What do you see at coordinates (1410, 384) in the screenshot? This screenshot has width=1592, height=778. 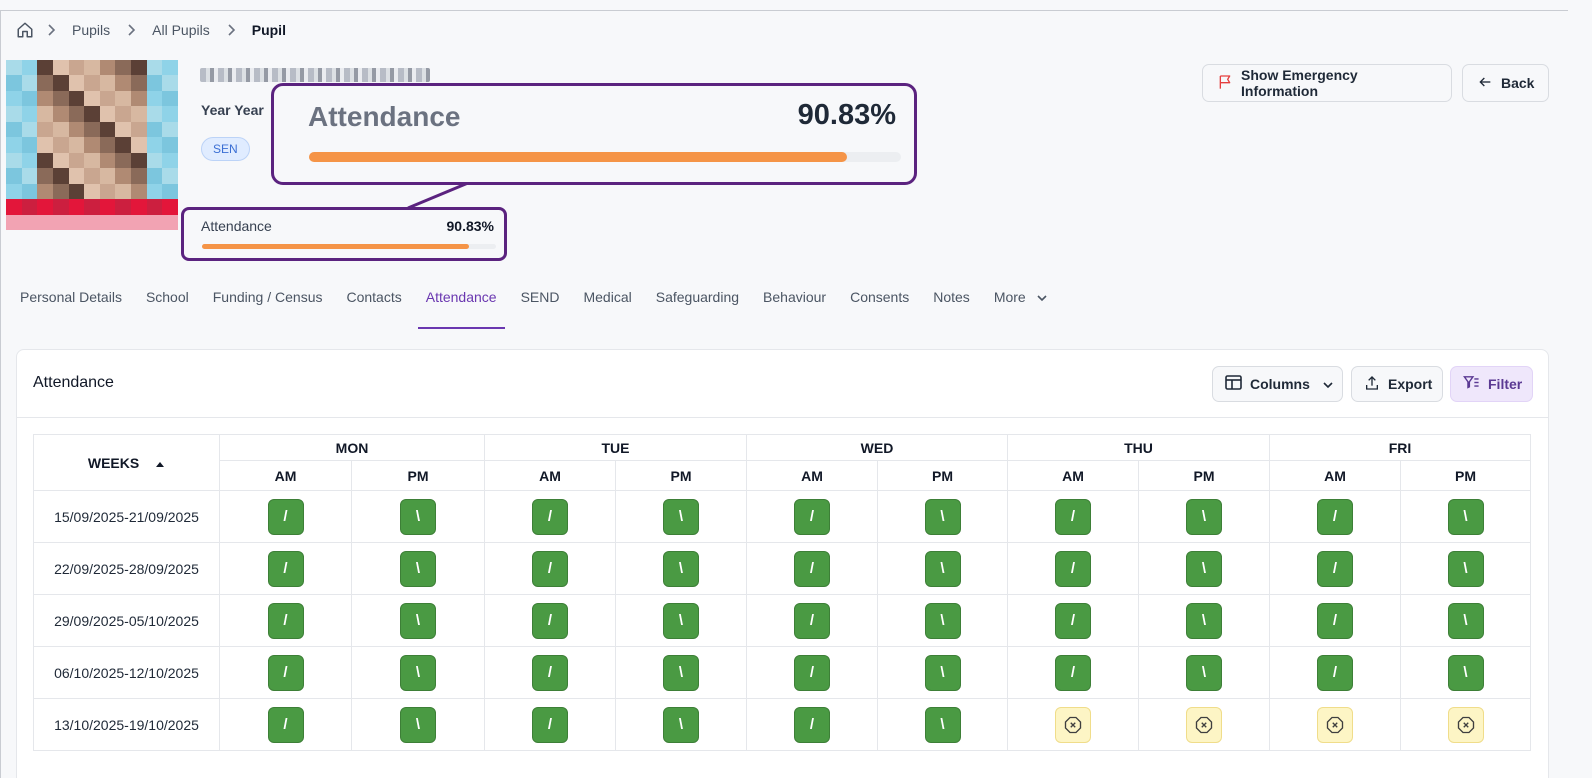 I see `export-label: Export` at bounding box center [1410, 384].